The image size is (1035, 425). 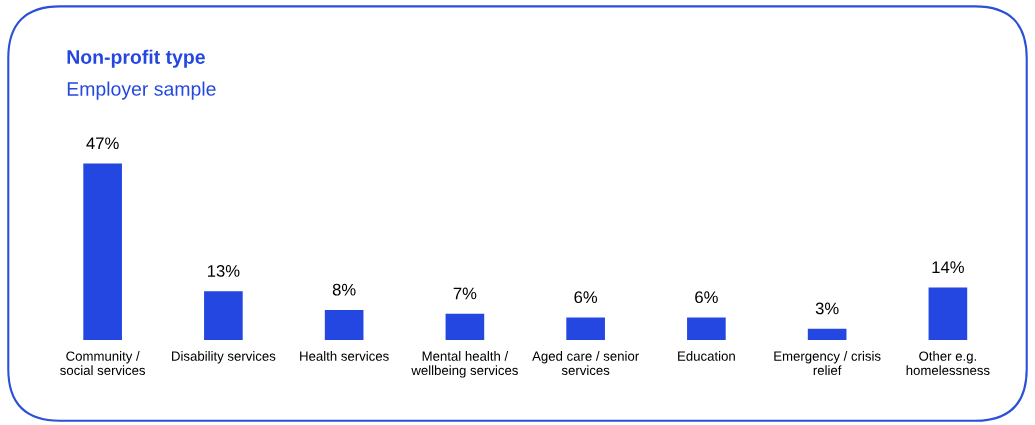 I want to click on data-label: 3%, so click(x=827, y=308).